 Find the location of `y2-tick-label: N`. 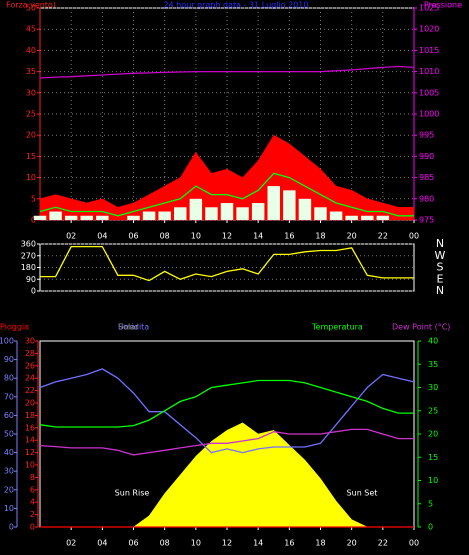

y2-tick-label: N is located at coordinates (440, 243).